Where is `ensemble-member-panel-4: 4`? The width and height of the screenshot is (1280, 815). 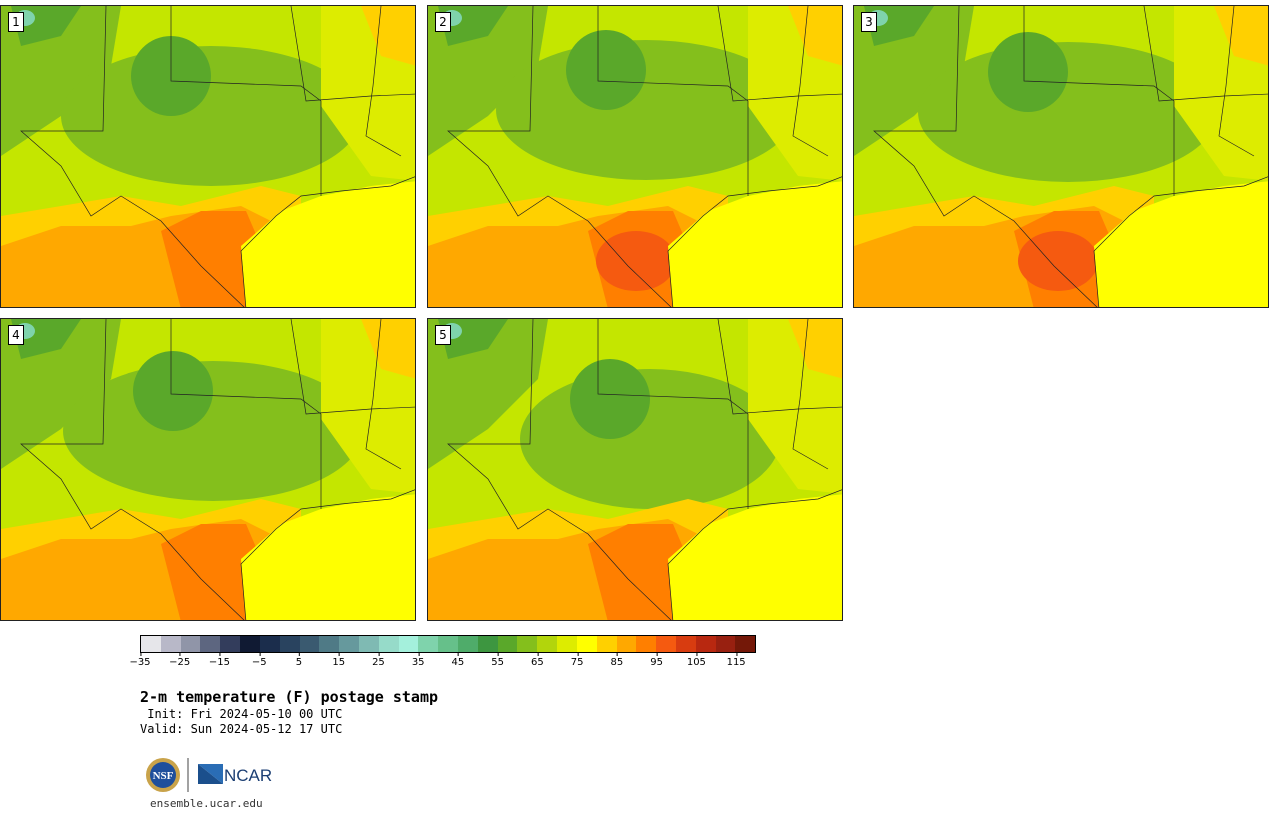
ensemble-member-panel-4: 4 is located at coordinates (208, 469).